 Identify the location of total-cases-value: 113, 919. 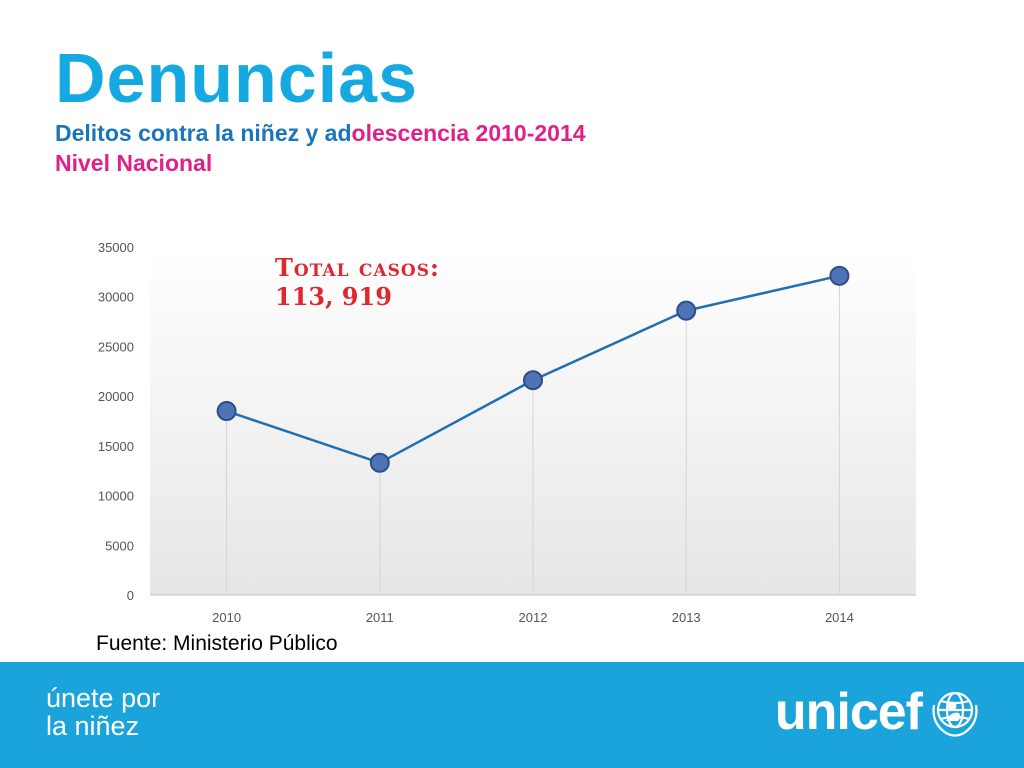
(333, 296).